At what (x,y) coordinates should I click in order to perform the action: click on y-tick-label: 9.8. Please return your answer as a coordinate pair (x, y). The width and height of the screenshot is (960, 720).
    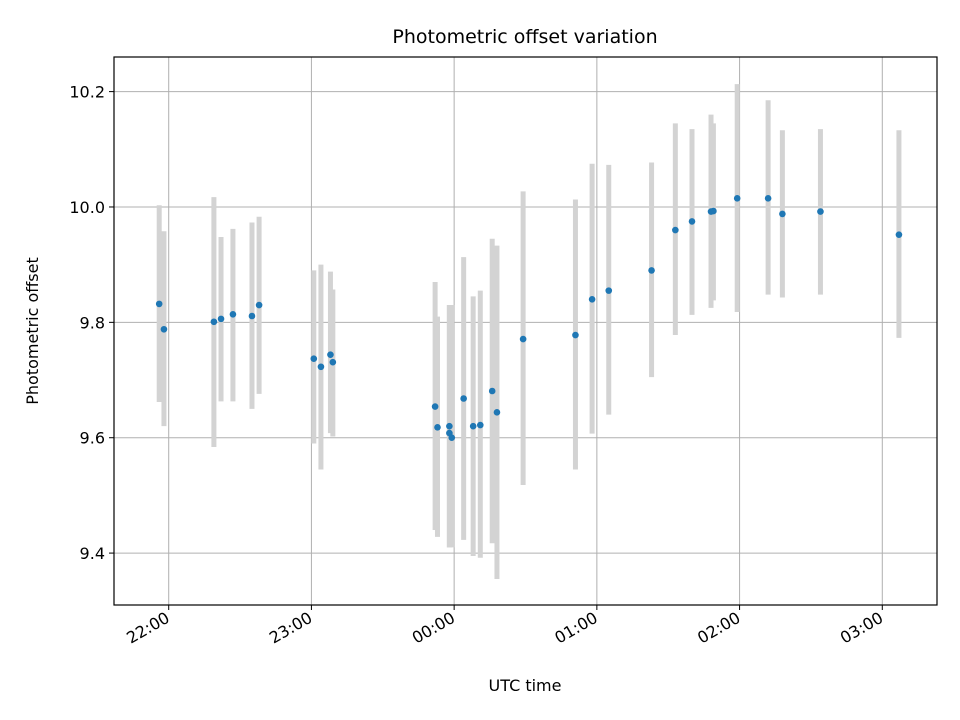
    Looking at the image, I should click on (92, 322).